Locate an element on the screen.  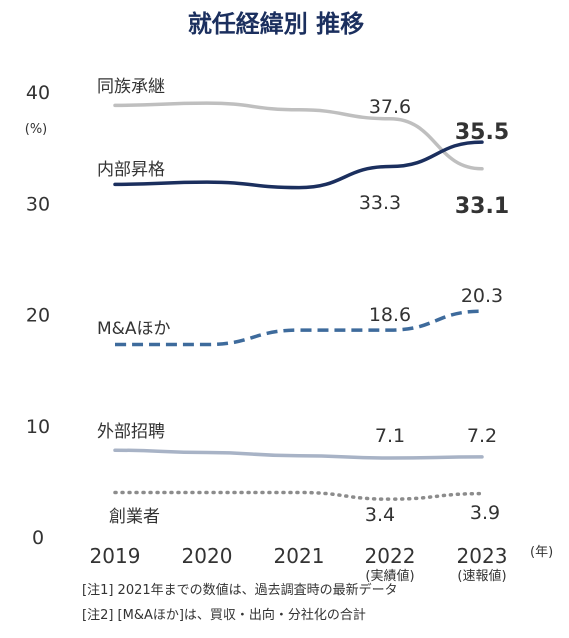
chart-title: 就任経緯別 推移 is located at coordinates (276, 24).